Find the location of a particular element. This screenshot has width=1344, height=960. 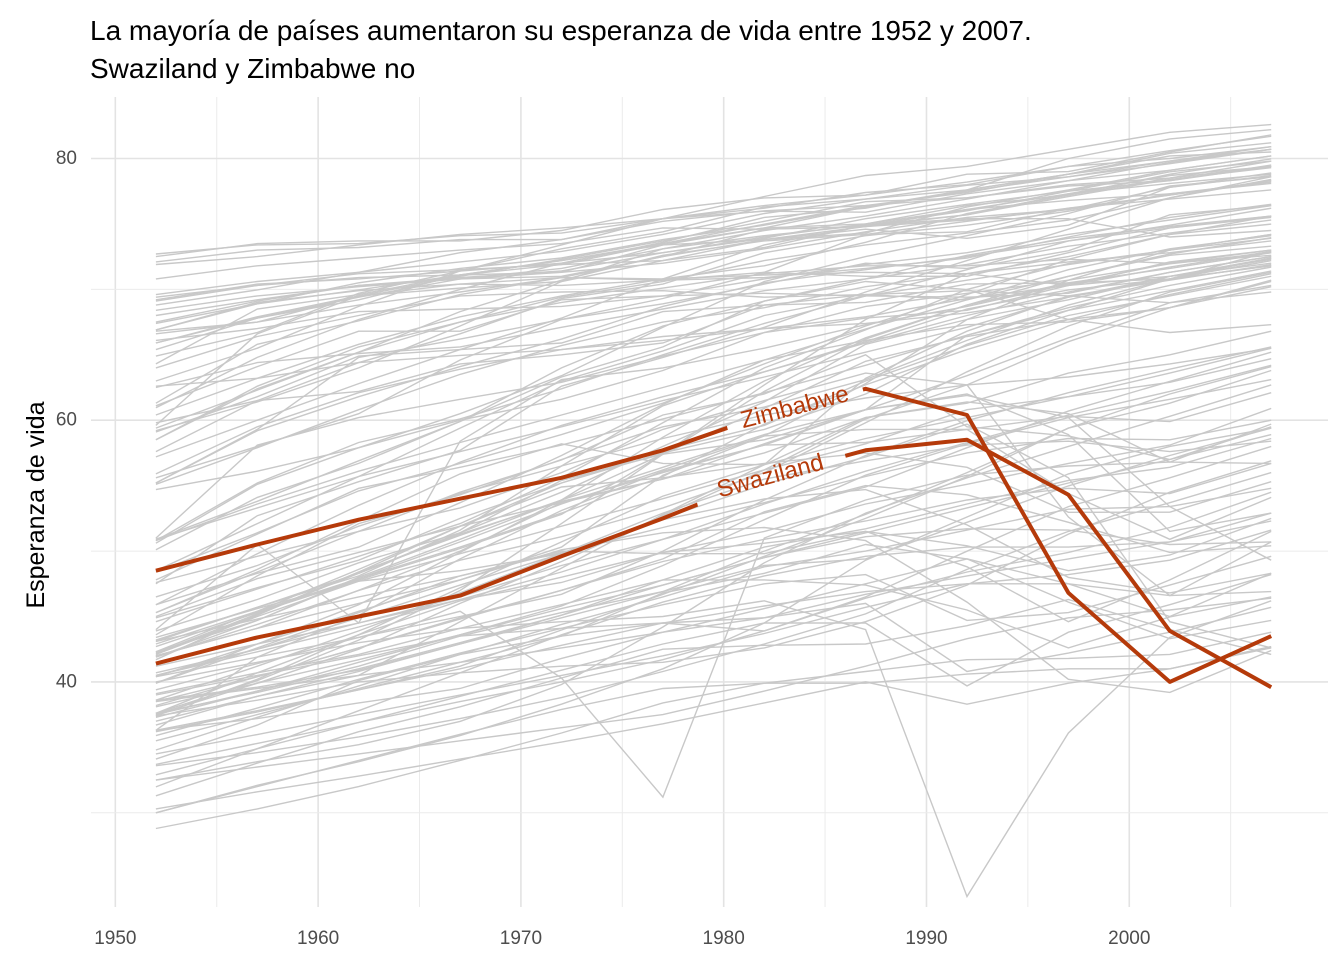

y-axis-title: Esperanza de vida is located at coordinates (36, 504).